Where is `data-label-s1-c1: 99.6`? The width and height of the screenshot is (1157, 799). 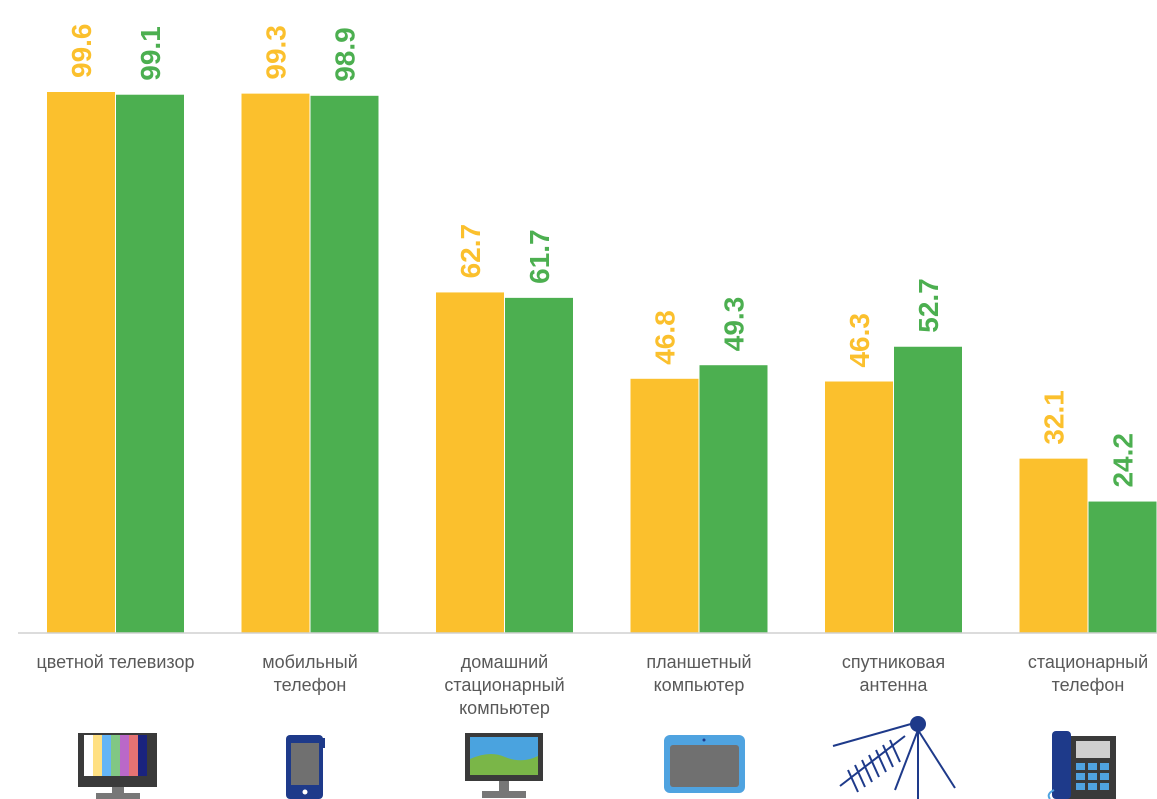
data-label-s1-c1: 99.6 is located at coordinates (81, 51).